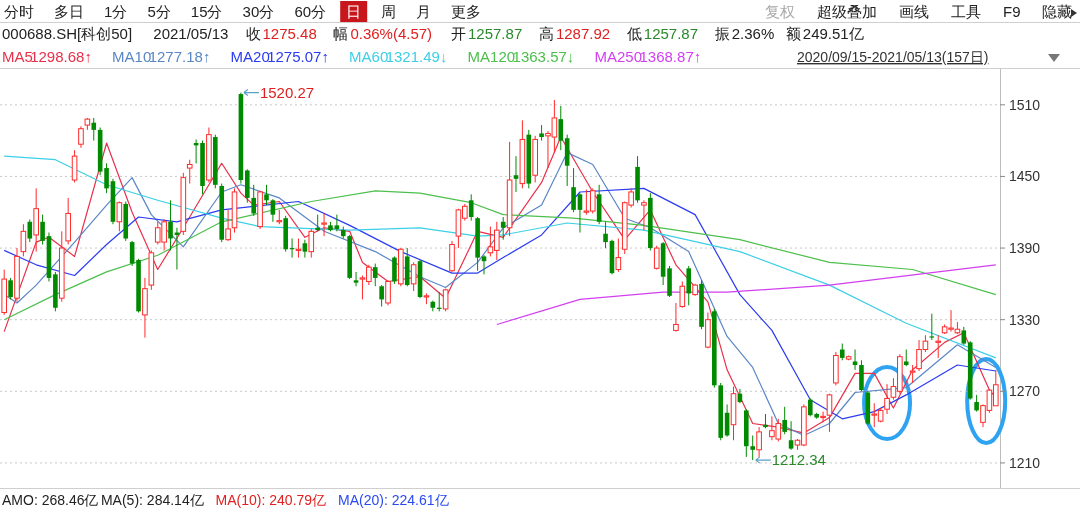 The width and height of the screenshot is (1080, 512). Describe the element at coordinates (310, 11) in the screenshot. I see `text: 60分` at that location.